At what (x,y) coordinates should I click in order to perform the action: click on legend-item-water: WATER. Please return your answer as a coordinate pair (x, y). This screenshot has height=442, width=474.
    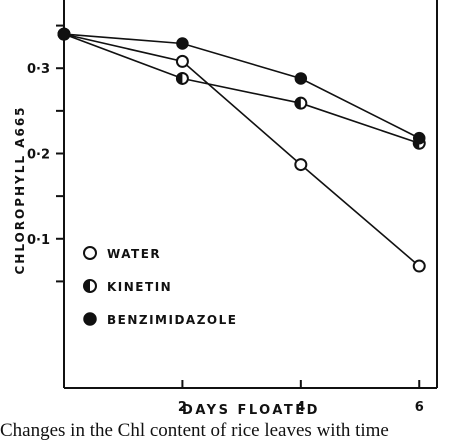
    Looking at the image, I should click on (122, 253).